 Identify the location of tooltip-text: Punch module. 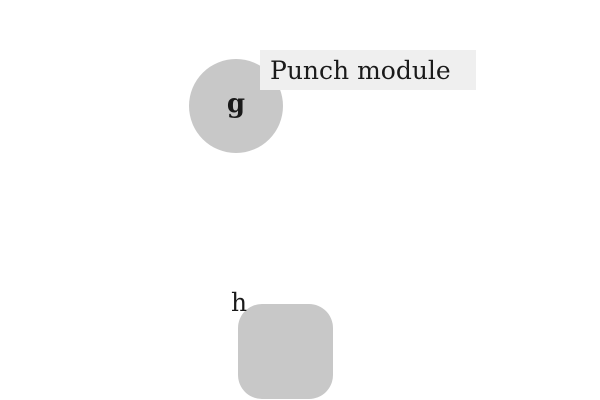
(360, 70).